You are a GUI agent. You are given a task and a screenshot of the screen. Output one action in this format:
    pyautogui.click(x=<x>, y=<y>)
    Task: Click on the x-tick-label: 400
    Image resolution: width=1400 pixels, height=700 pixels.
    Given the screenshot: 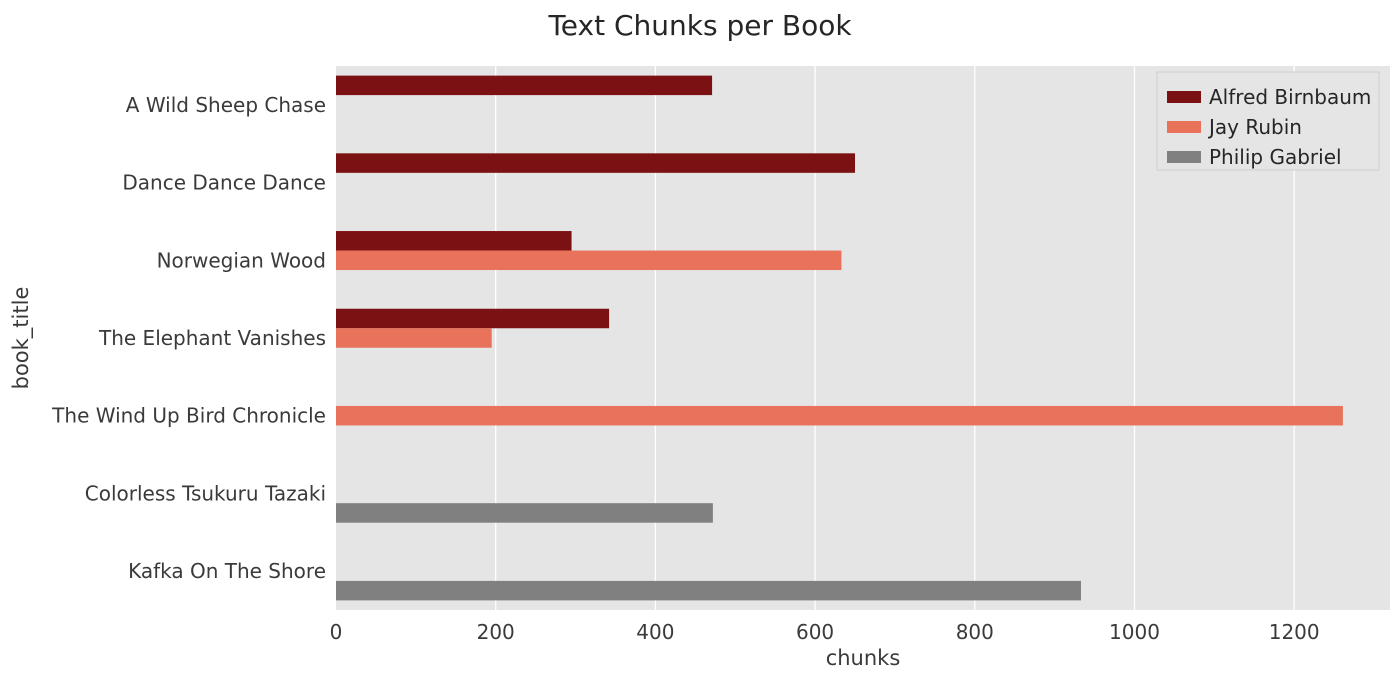 What is the action you would take?
    pyautogui.click(x=655, y=632)
    